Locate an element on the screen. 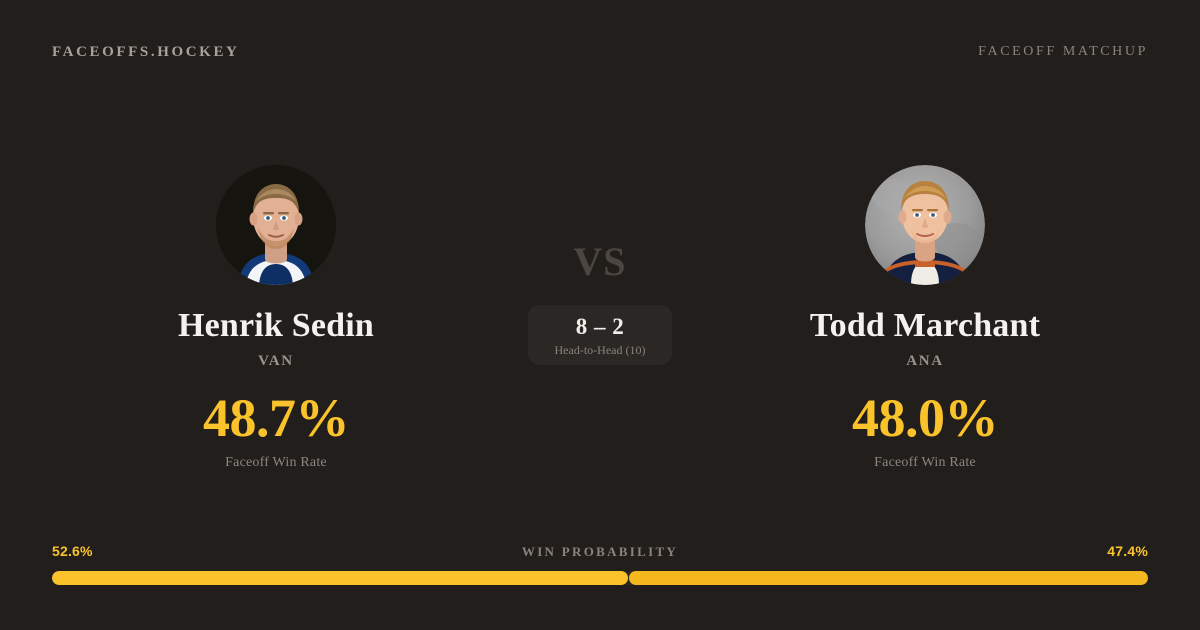  versus-label: VS is located at coordinates (600, 261).